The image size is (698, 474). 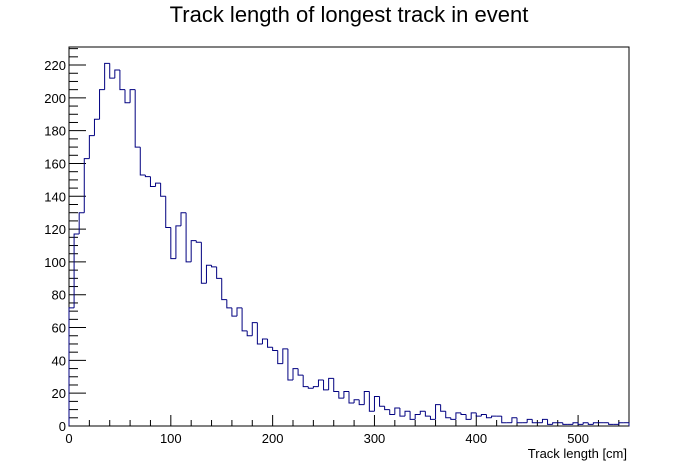 I want to click on y-axis-ticks, so click(x=77, y=237).